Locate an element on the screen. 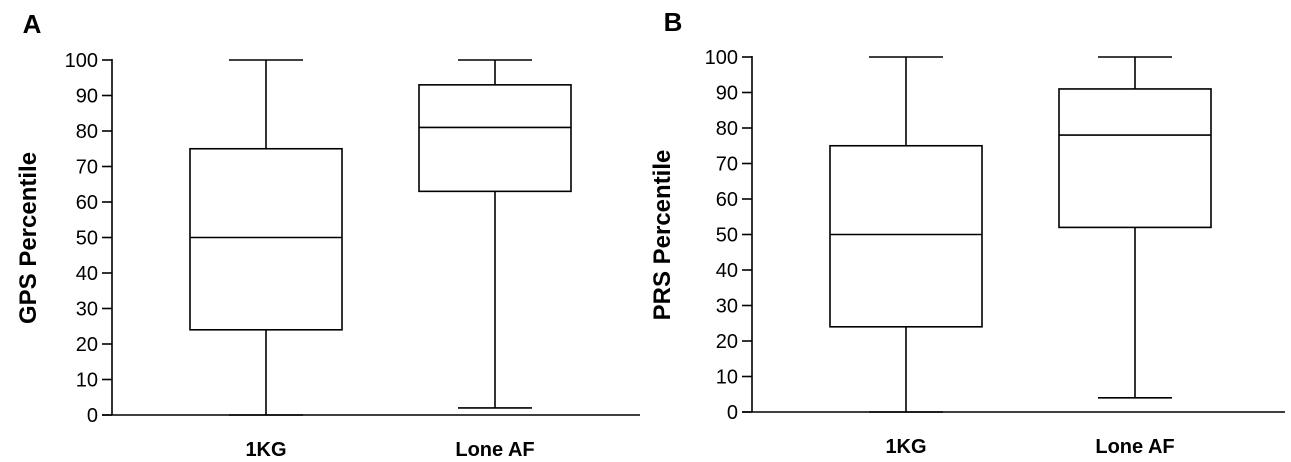 This screenshot has height=462, width=1291. y-axis-label-a: GPS Percentile is located at coordinates (28, 238).